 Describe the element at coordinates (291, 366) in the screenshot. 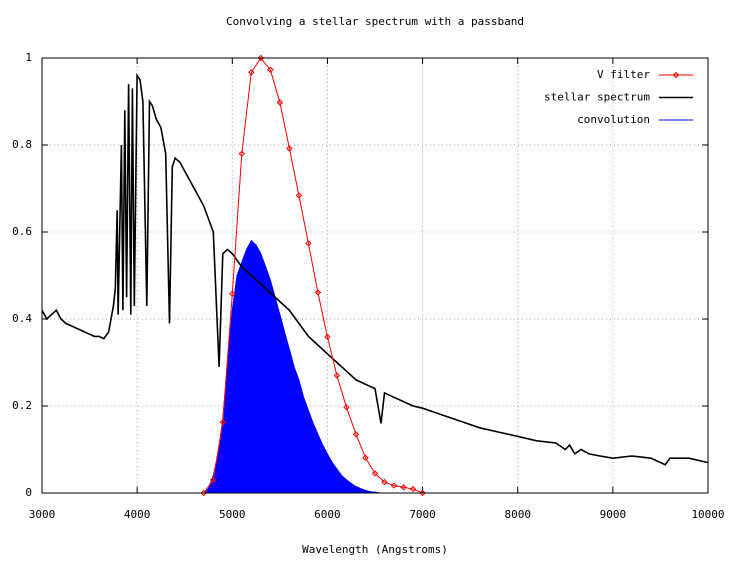

I see `area` at that location.